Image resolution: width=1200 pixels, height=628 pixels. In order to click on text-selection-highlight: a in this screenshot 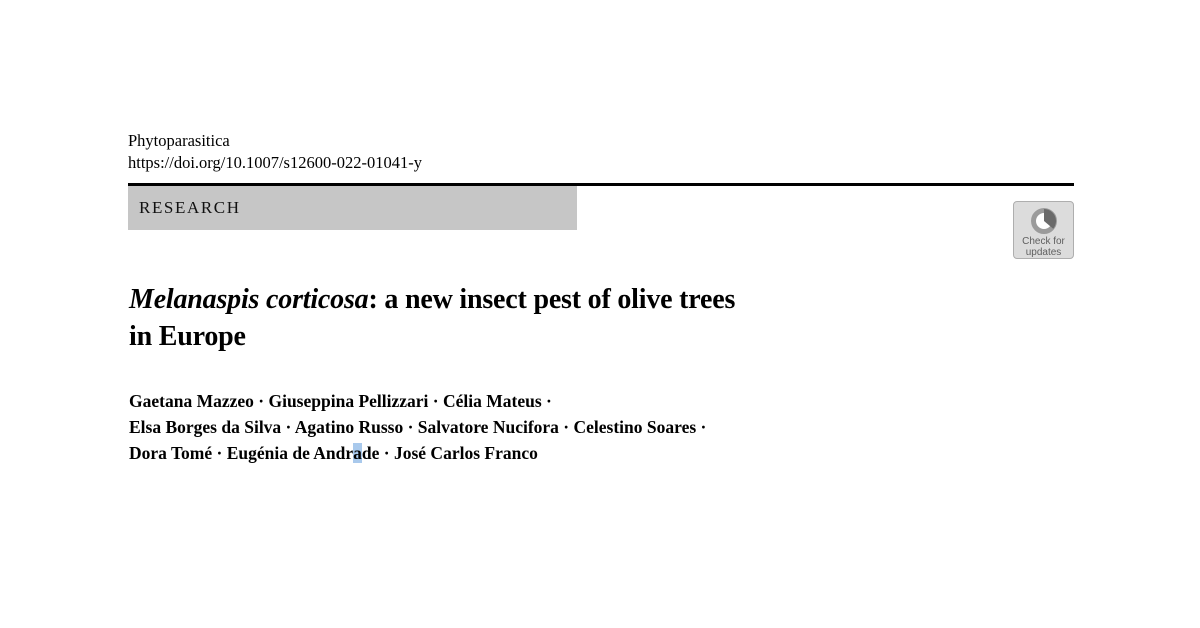, I will do `click(357, 453)`.